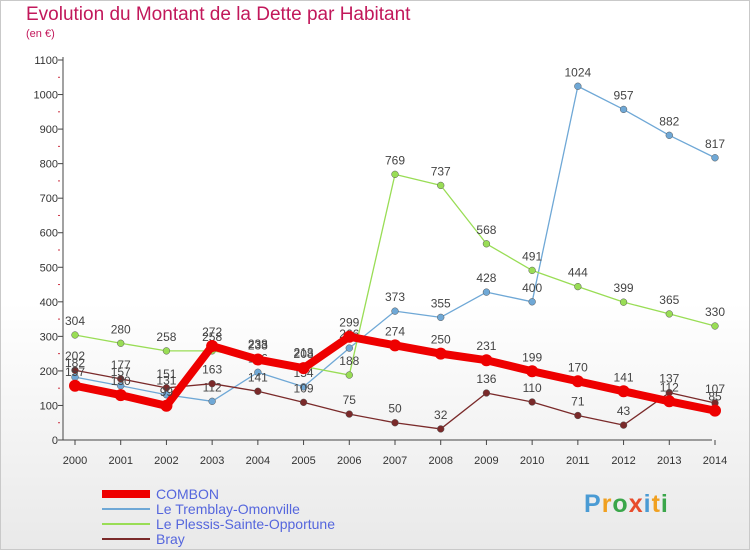 The width and height of the screenshot is (750, 550). Describe the element at coordinates (49, 234) in the screenshot. I see `y-tick-label: 600` at that location.